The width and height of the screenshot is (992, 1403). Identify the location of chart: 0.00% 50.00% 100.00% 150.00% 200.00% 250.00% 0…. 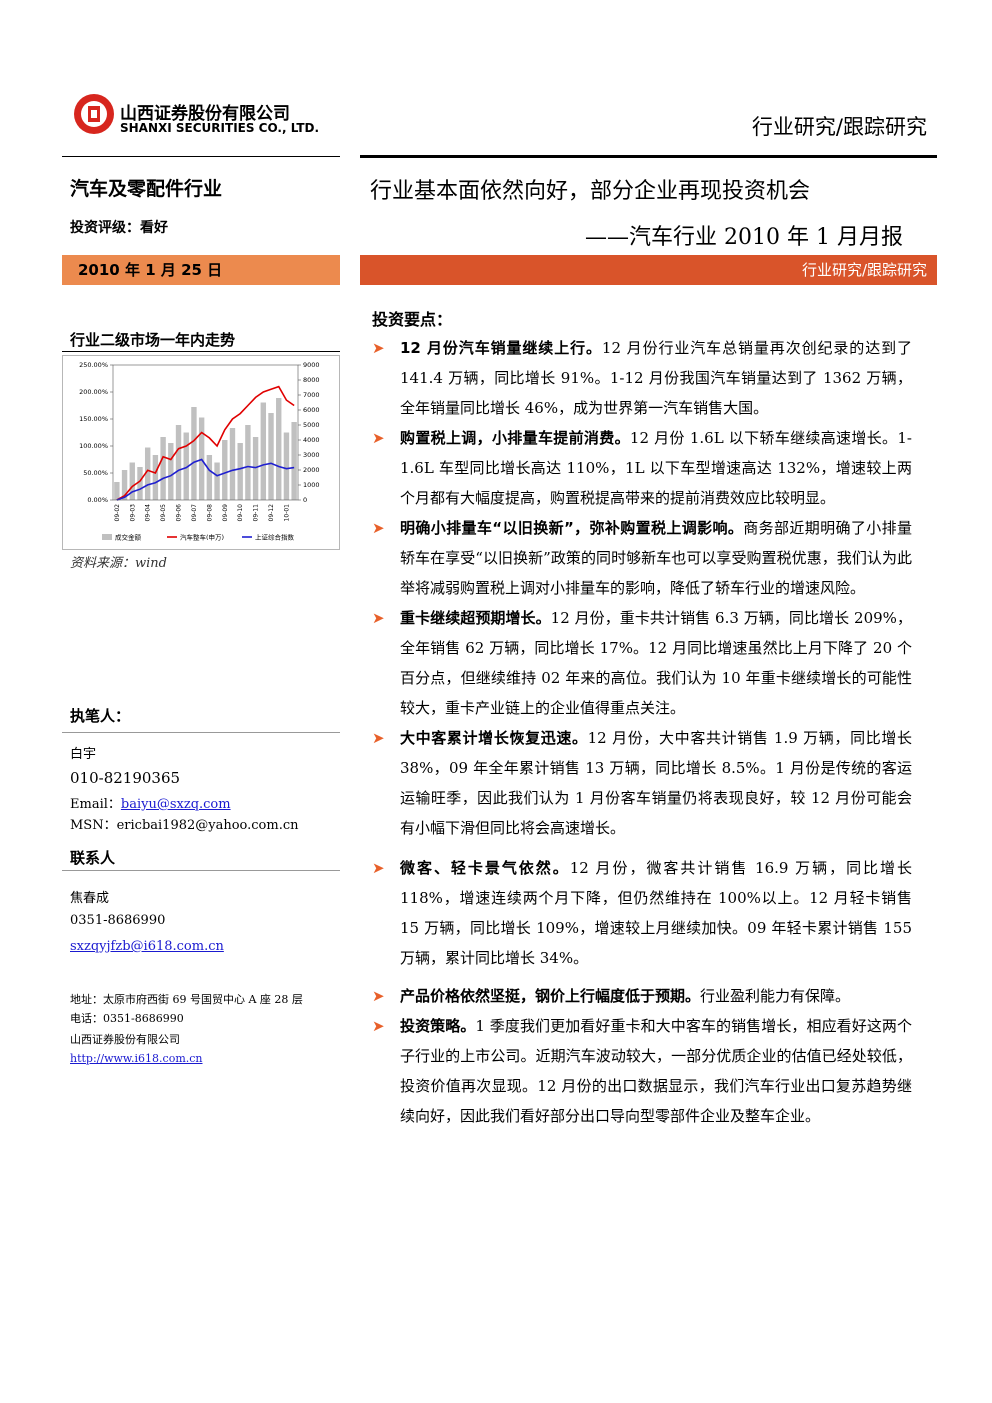
(201, 452).